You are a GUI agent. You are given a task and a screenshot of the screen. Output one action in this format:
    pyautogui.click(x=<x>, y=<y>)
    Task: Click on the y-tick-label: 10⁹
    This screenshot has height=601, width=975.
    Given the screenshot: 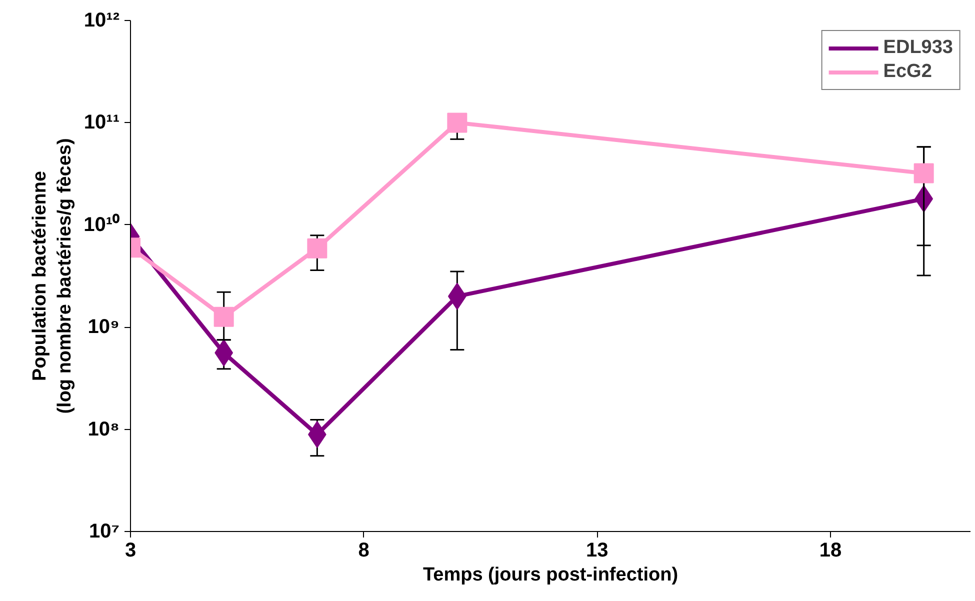 What is the action you would take?
    pyautogui.click(x=104, y=327)
    